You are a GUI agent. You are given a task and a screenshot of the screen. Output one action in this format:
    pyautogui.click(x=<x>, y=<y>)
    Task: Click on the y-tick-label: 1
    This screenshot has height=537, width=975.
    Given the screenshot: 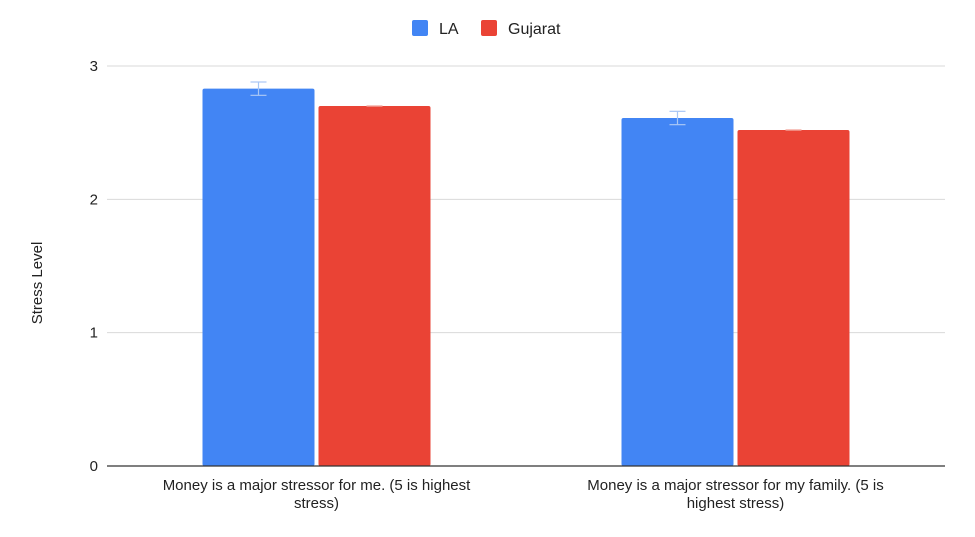 What is the action you would take?
    pyautogui.click(x=94, y=333)
    